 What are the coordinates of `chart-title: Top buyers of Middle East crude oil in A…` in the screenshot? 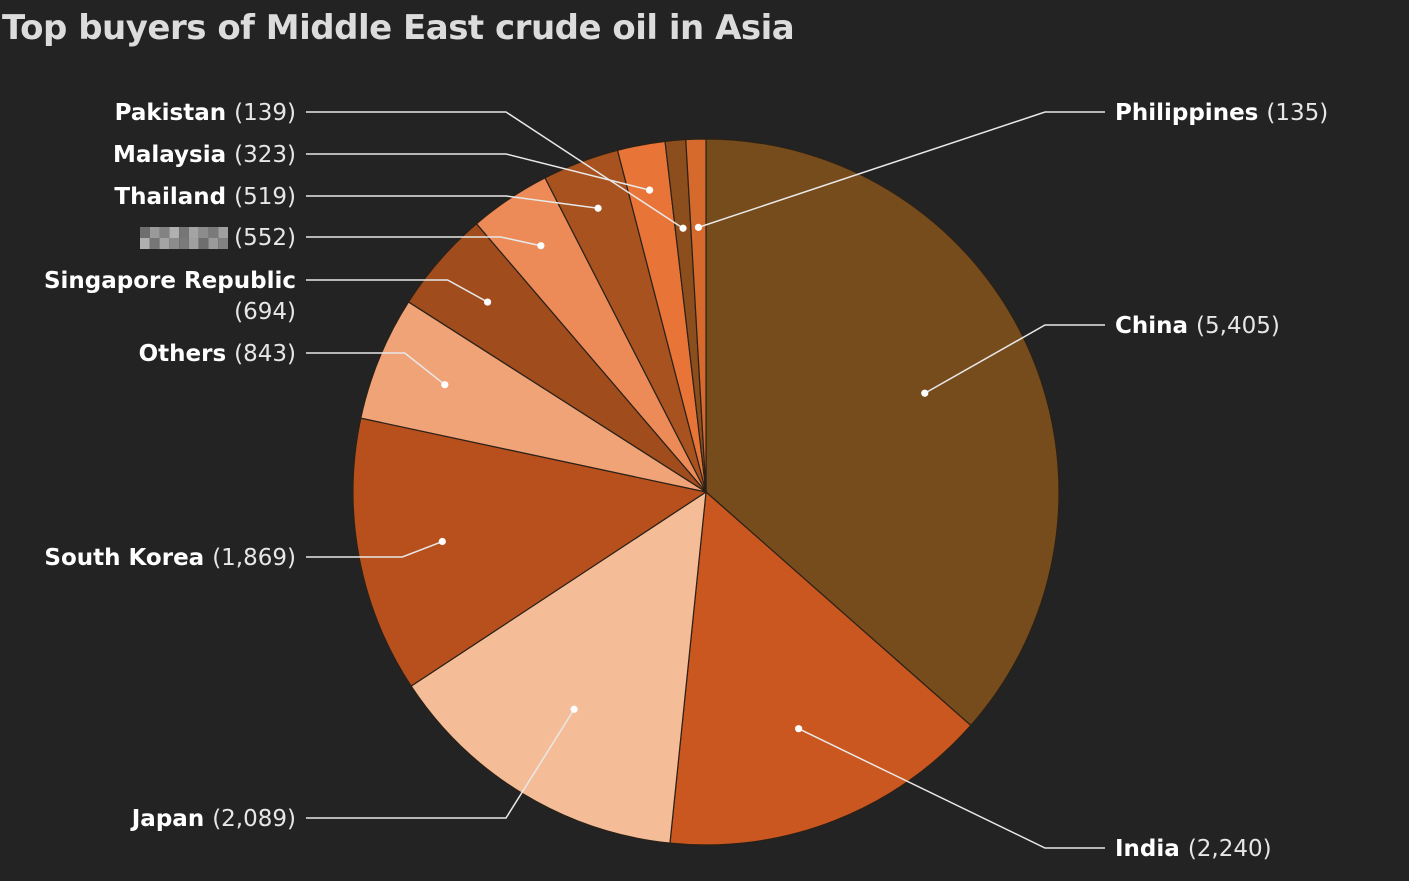 It's located at (398, 28).